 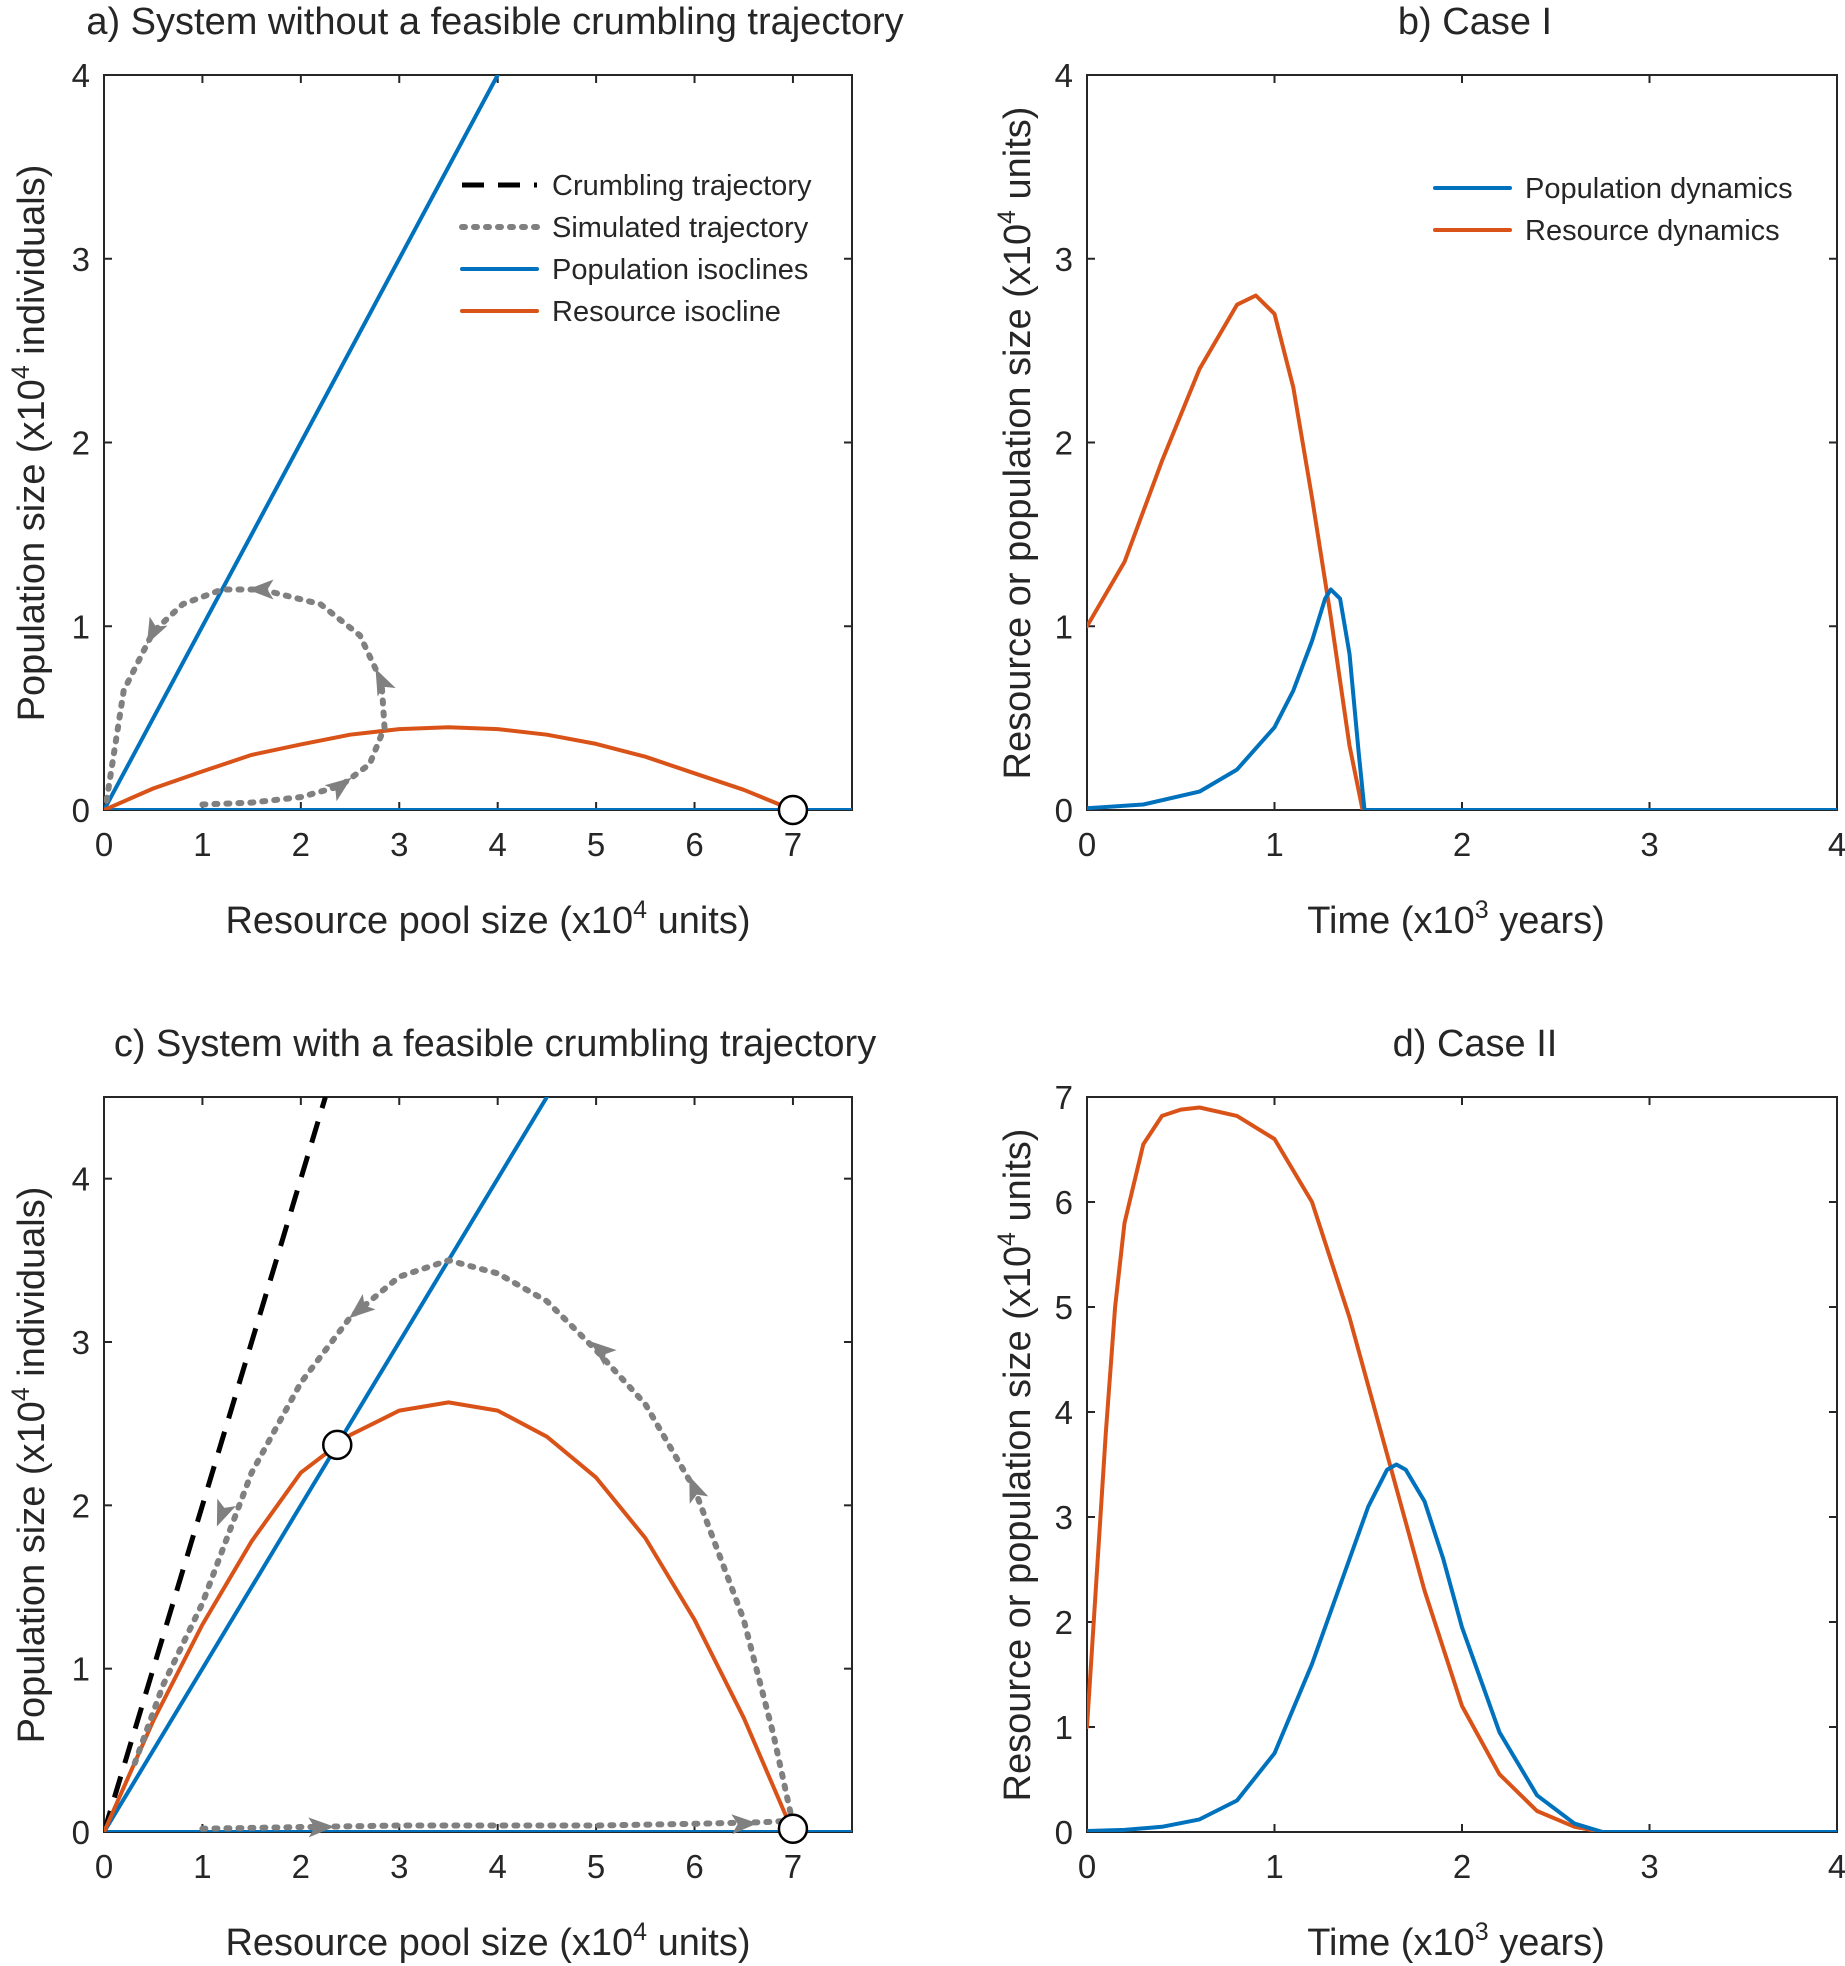 I want to click on panel-d-ytick-label: 4, so click(x=1064, y=1412).